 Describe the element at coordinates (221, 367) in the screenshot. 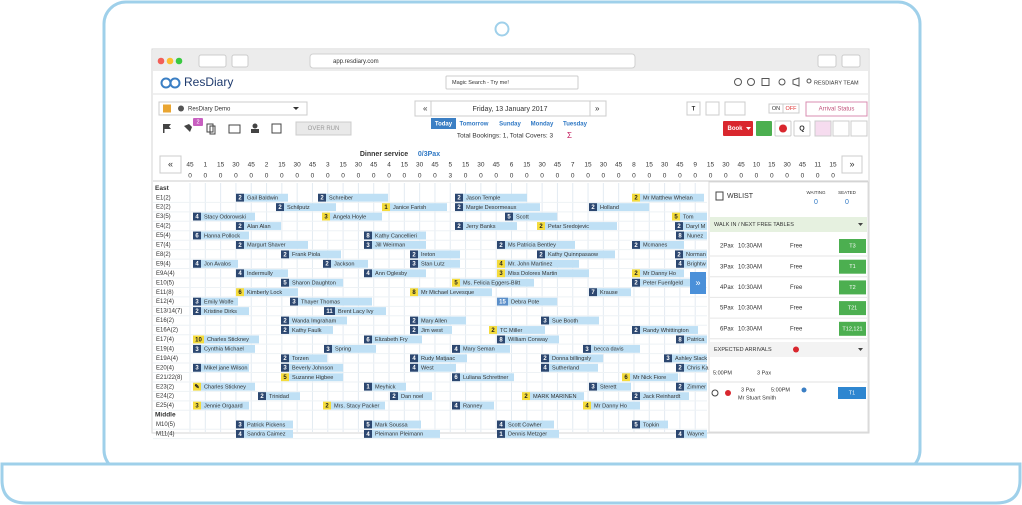

I see `booking: 3 Mikel jane Wilson` at that location.